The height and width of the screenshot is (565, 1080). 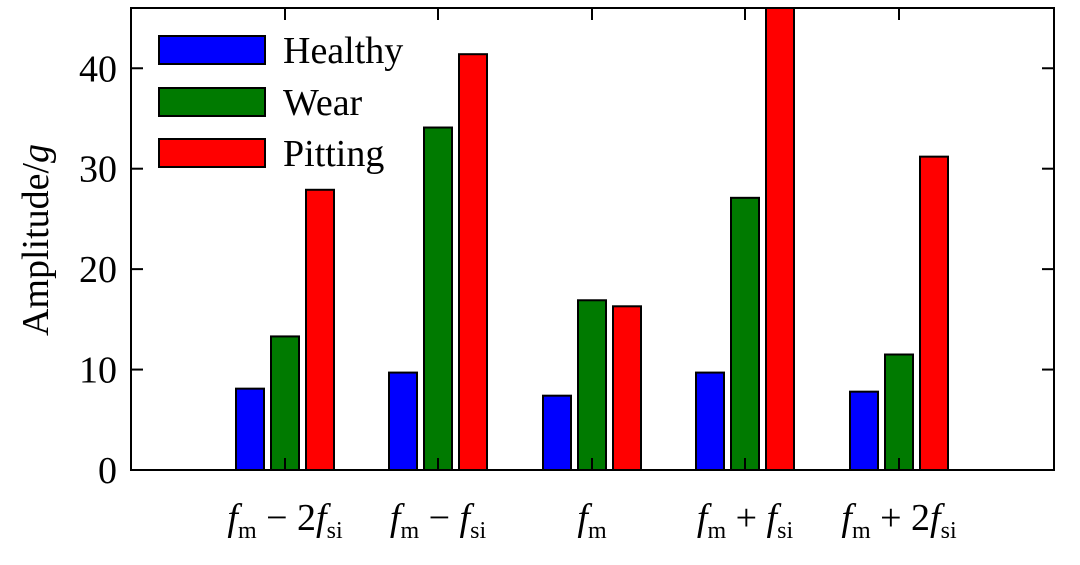 I want to click on y-tick-label-30: 30, so click(x=98, y=170).